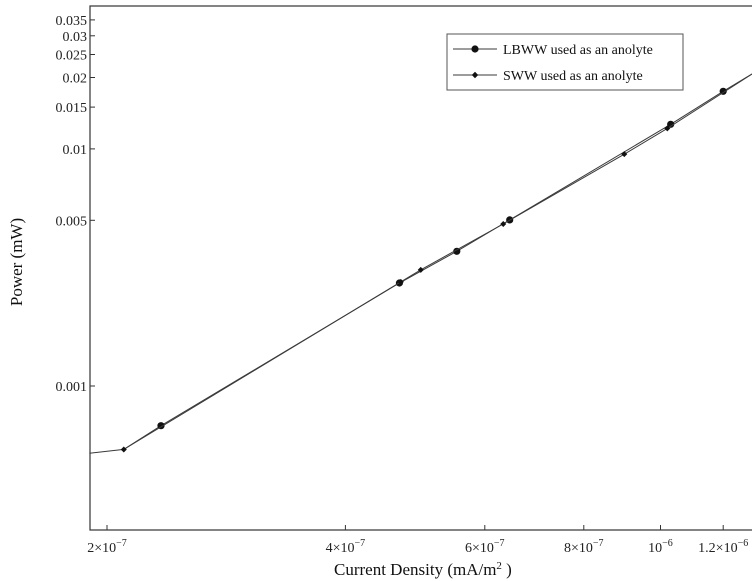 The height and width of the screenshot is (581, 752). What do you see at coordinates (75, 204) in the screenshot?
I see `y-axis: 0.001 0.005 0.01 0.015 0.02 0.025 0.030.035` at bounding box center [75, 204].